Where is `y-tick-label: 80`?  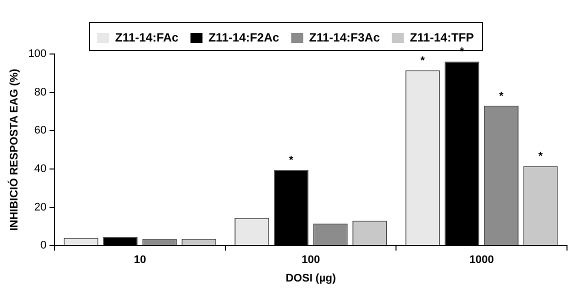
y-tick-label: 80 is located at coordinates (40, 92).